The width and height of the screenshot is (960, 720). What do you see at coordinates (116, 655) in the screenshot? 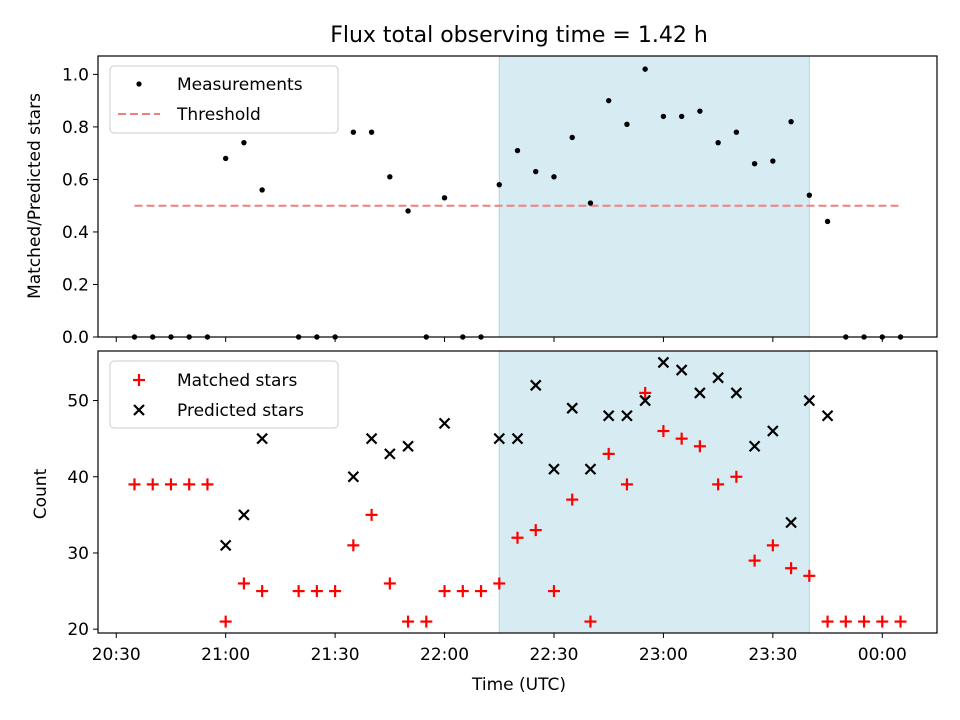
I see `bottom-x-tick-label: 20:30` at bounding box center [116, 655].